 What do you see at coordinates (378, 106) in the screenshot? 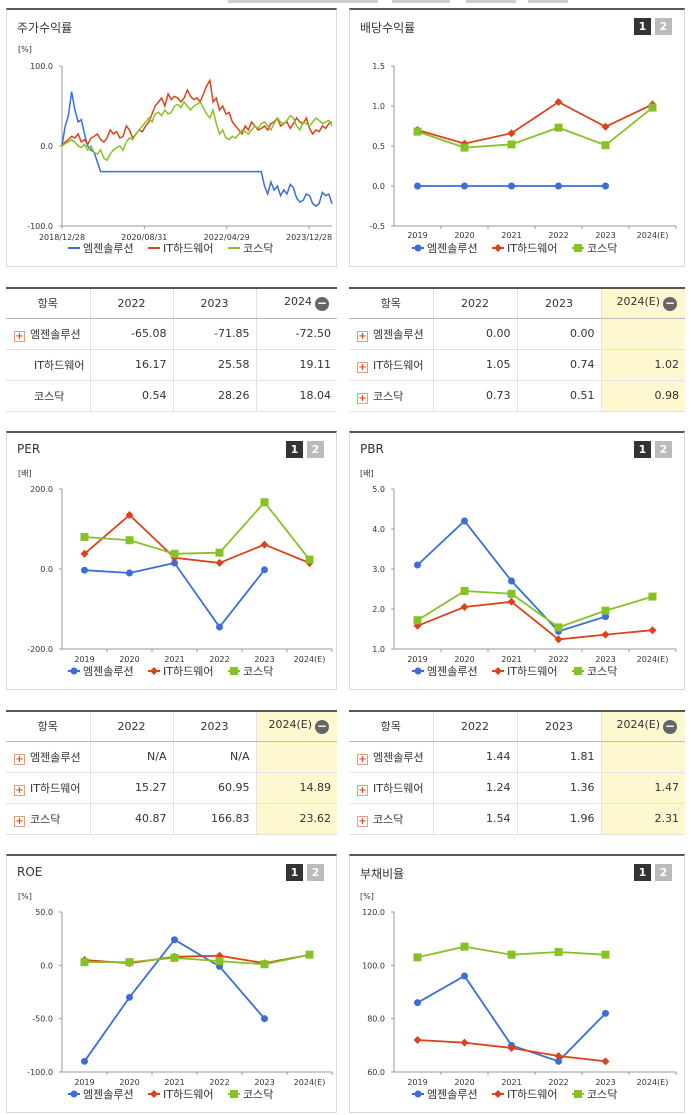
I see `y-tick-label: 1.0` at bounding box center [378, 106].